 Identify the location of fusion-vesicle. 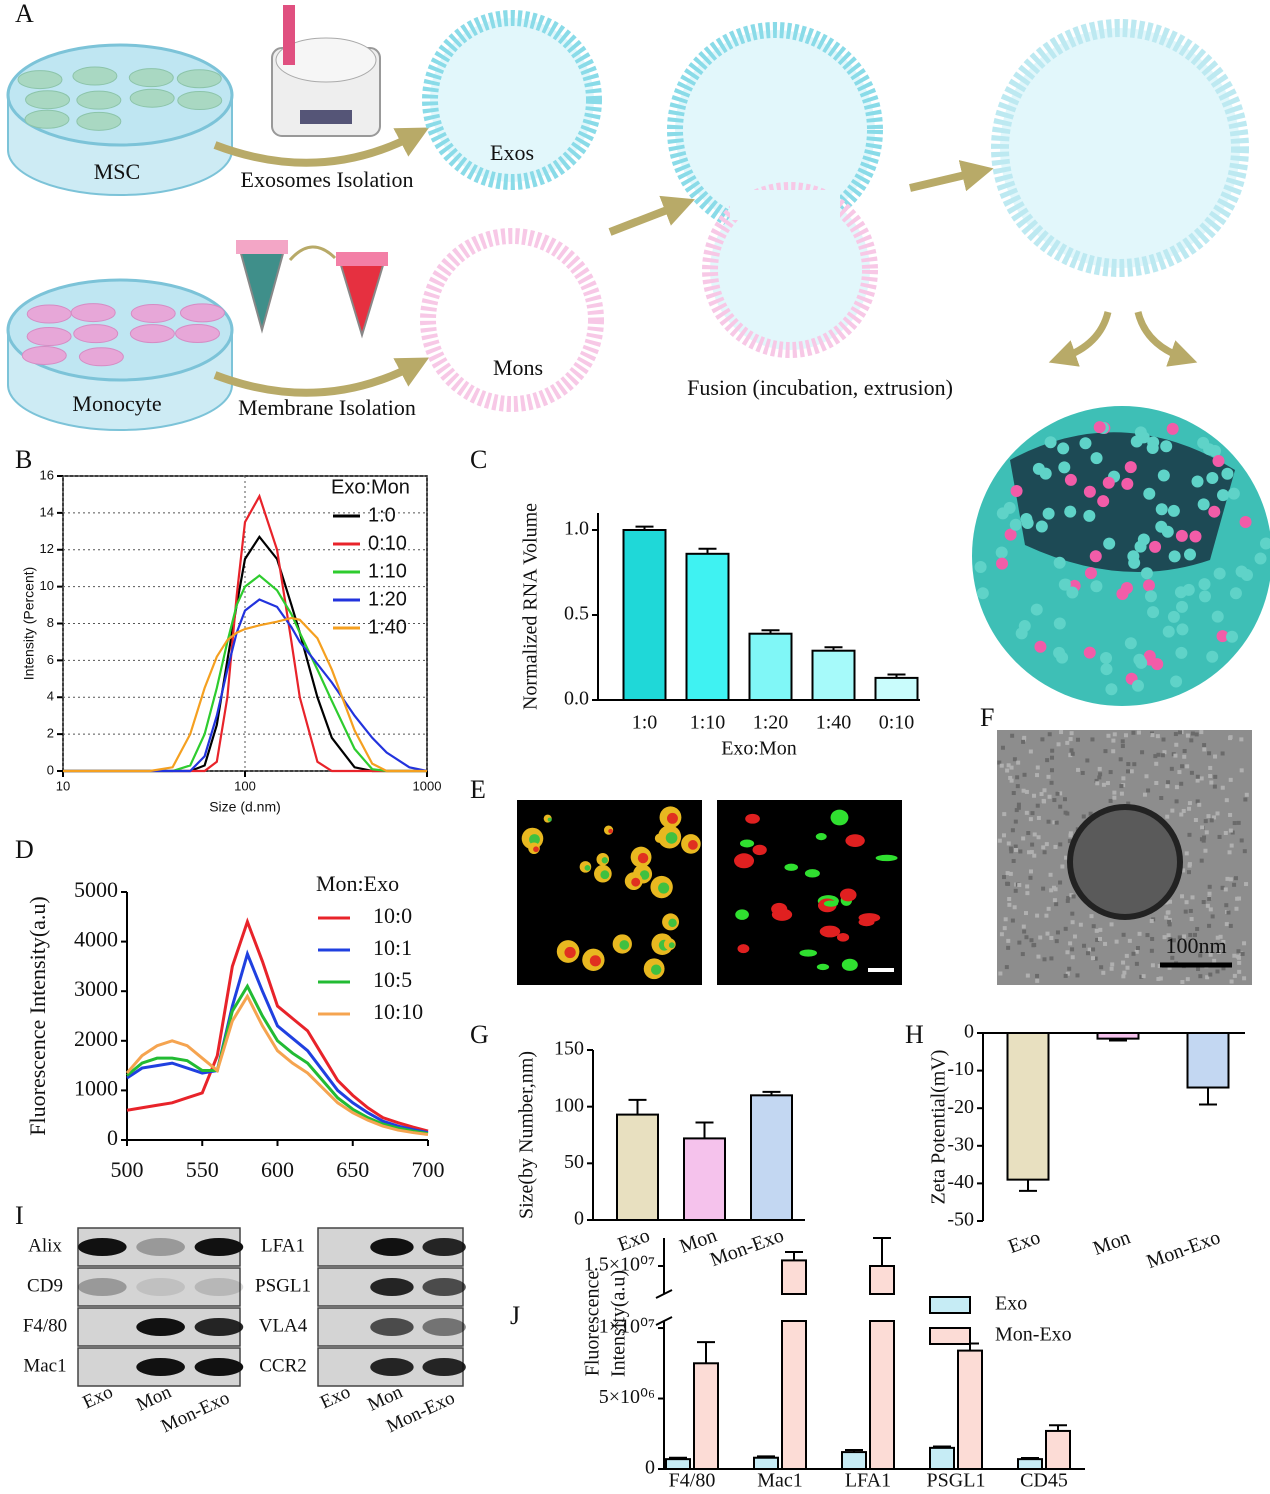
(775, 190).